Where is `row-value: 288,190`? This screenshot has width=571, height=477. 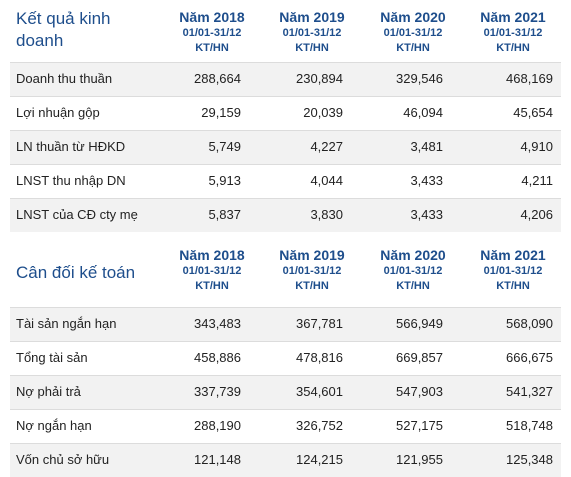 row-value: 288,190 is located at coordinates (217, 425).